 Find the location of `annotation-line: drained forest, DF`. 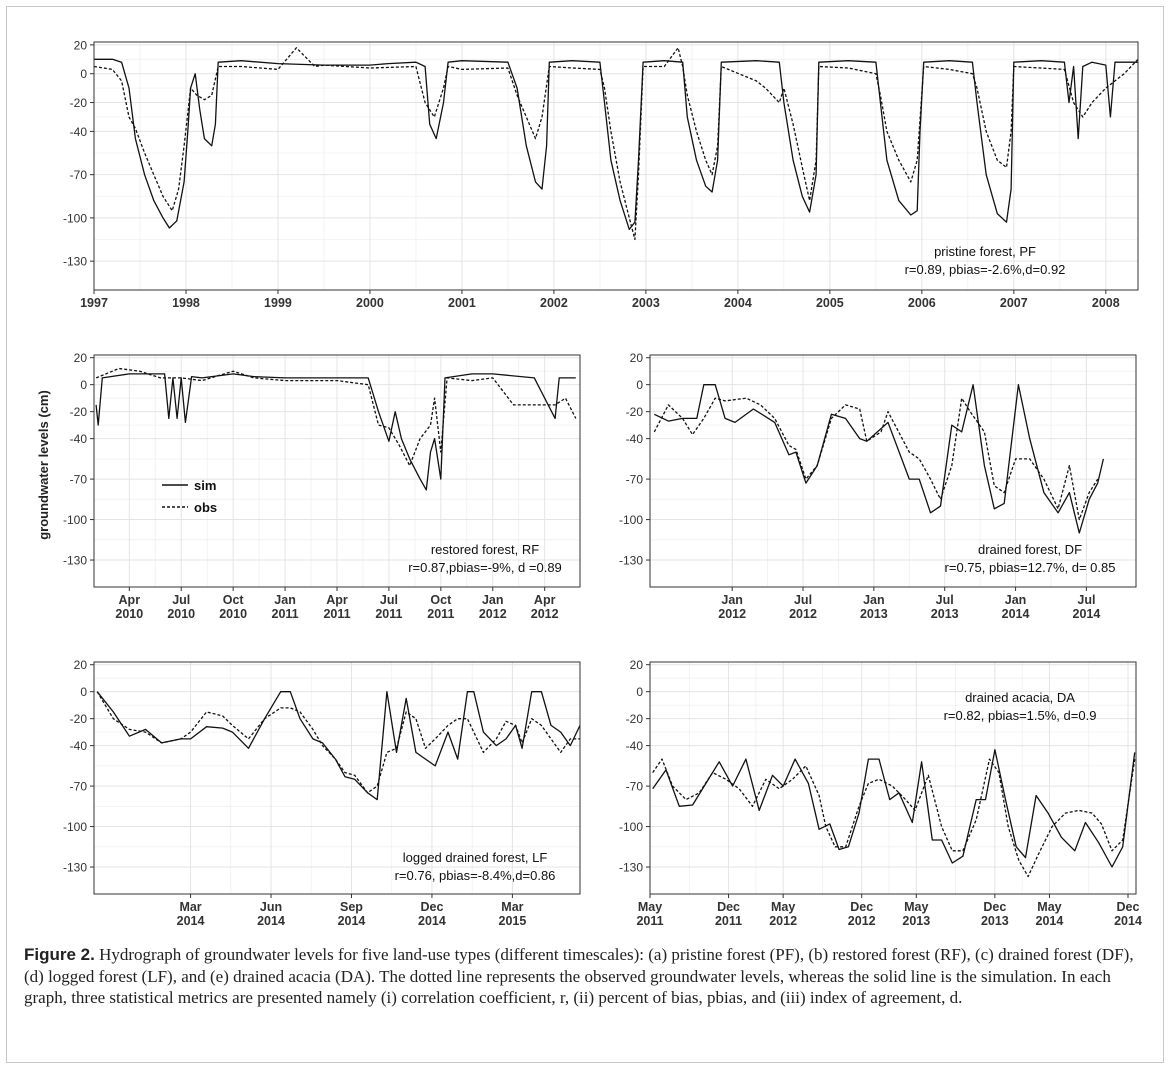

annotation-line: drained forest, DF is located at coordinates (1030, 549).